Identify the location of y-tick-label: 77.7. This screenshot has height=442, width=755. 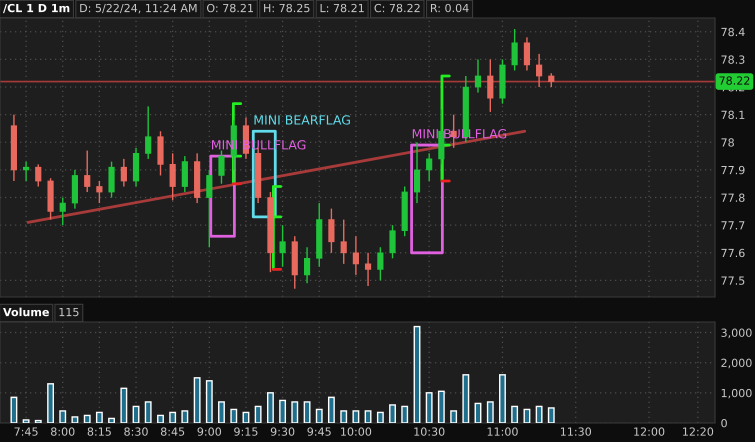
(732, 225).